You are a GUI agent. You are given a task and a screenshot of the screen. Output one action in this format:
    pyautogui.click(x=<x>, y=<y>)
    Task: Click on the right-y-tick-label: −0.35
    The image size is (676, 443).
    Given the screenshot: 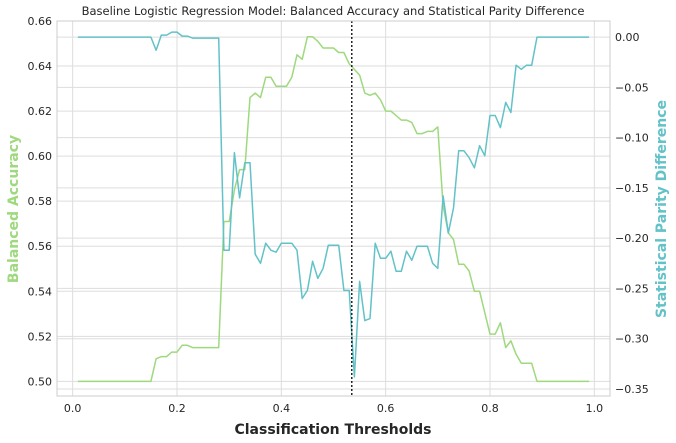 What is the action you would take?
    pyautogui.click(x=632, y=389)
    